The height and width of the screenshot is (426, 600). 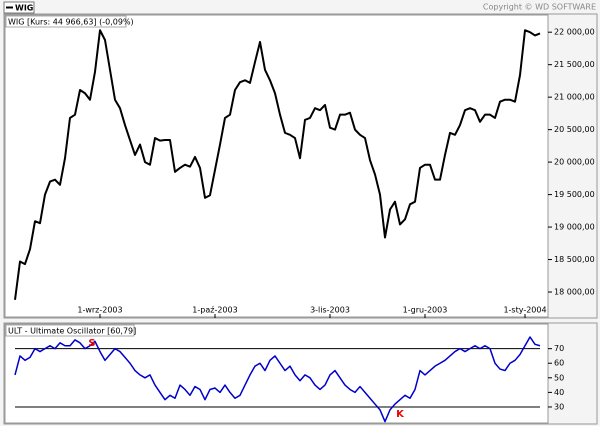 I want to click on chart-title: ULT - Ultimate Oscillator [60,79], so click(x=72, y=331).